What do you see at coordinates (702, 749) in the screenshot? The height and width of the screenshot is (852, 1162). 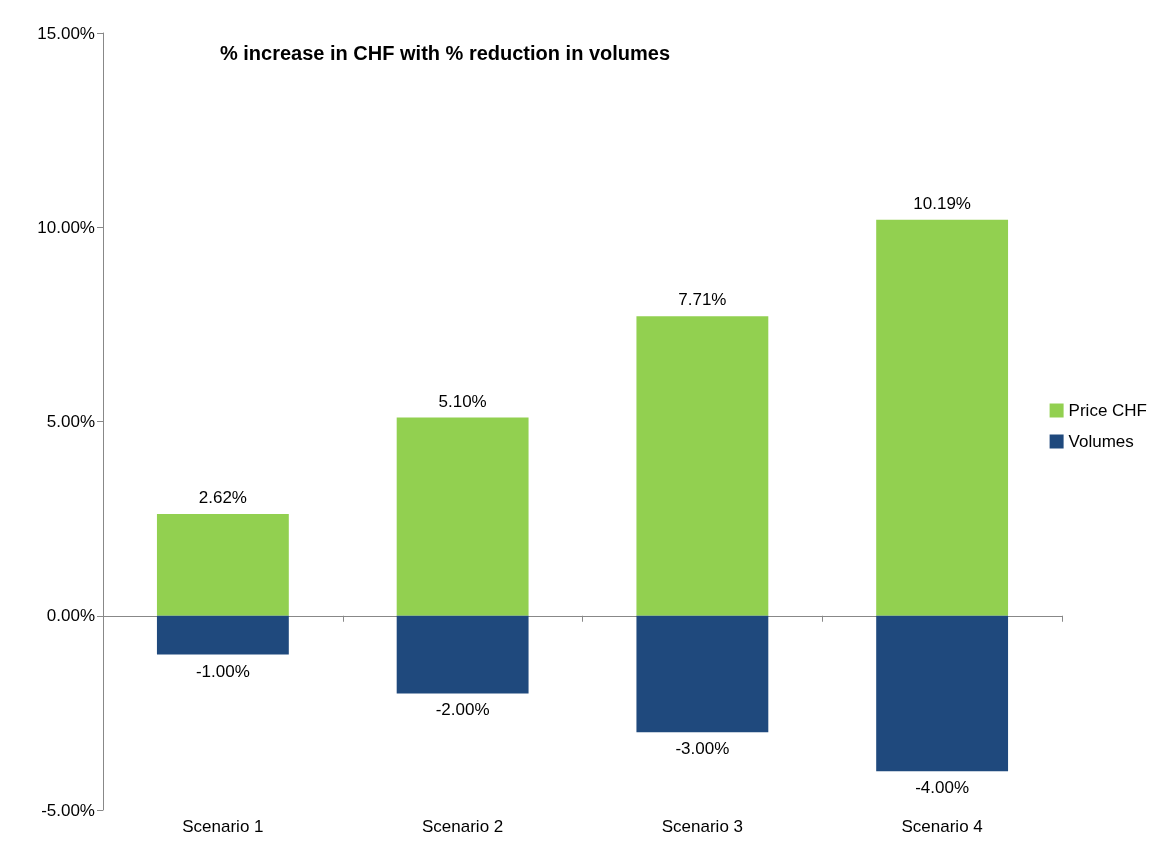 I see `data-label: -3.00%` at bounding box center [702, 749].